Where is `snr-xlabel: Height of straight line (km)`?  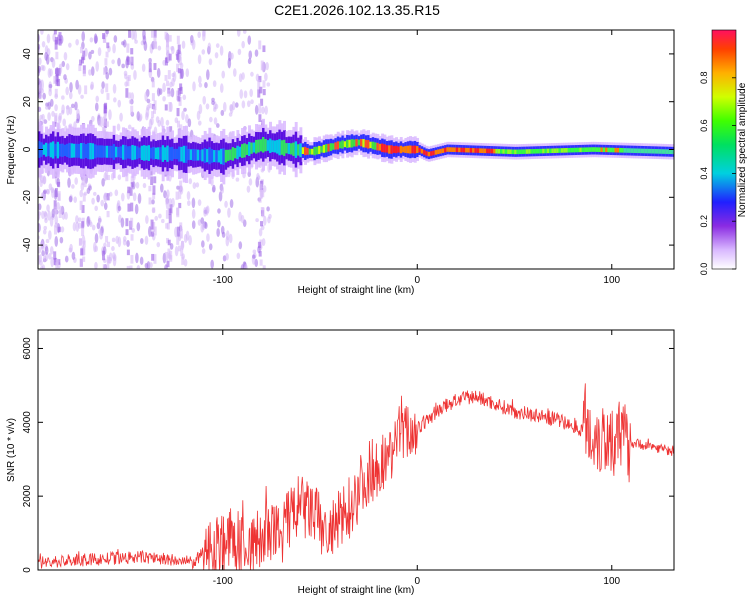
snr-xlabel: Height of straight line (km) is located at coordinates (356, 590).